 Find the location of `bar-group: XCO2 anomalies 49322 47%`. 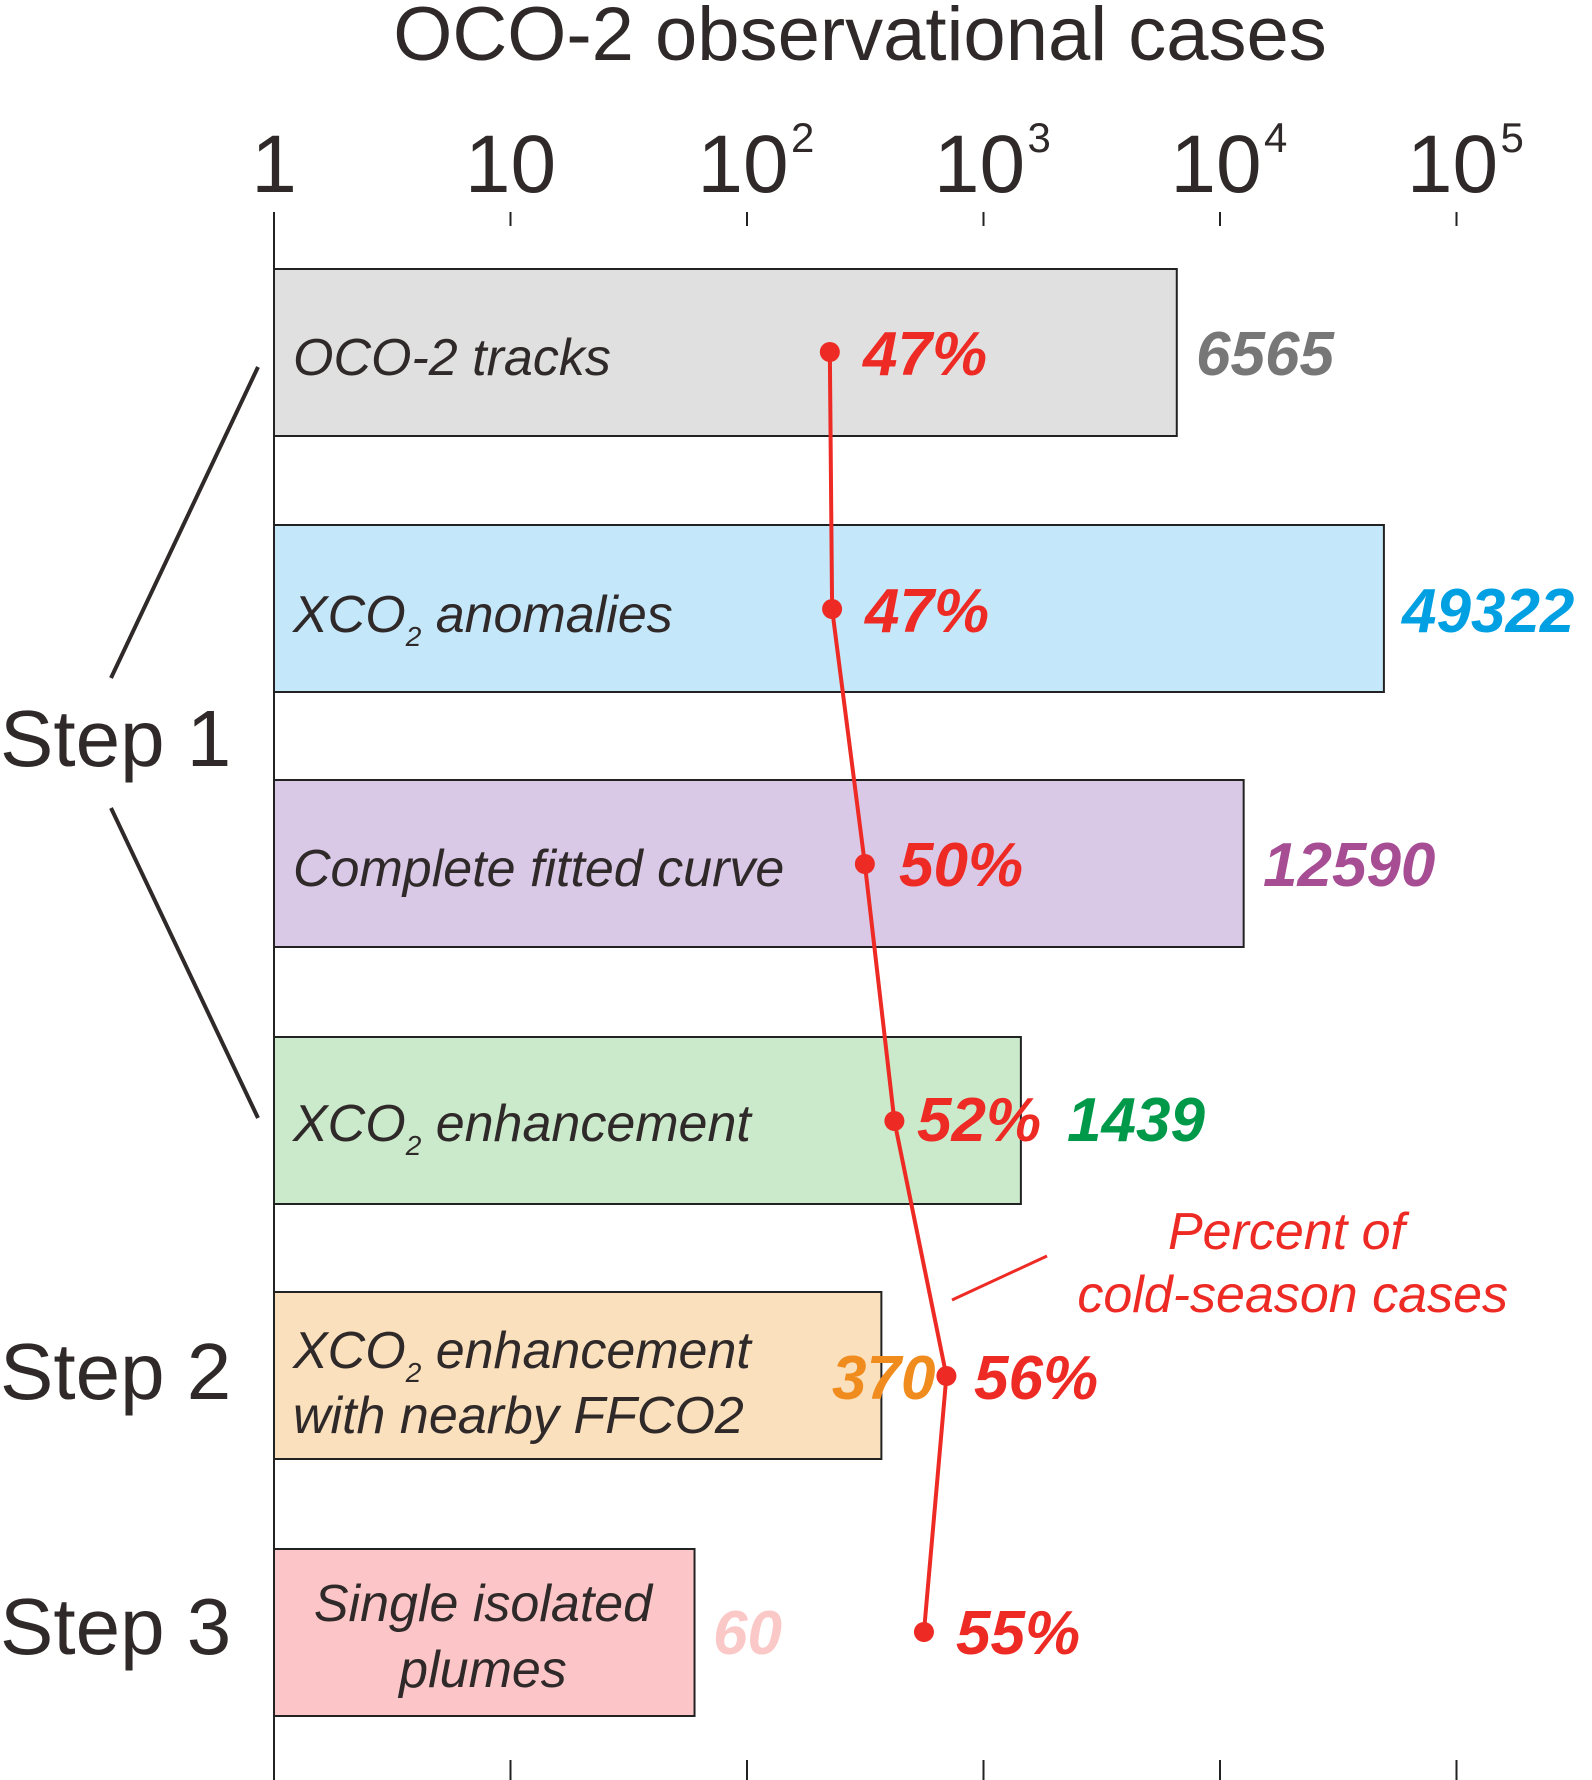

bar-group: XCO2 anomalies 49322 47% is located at coordinates (923, 608).